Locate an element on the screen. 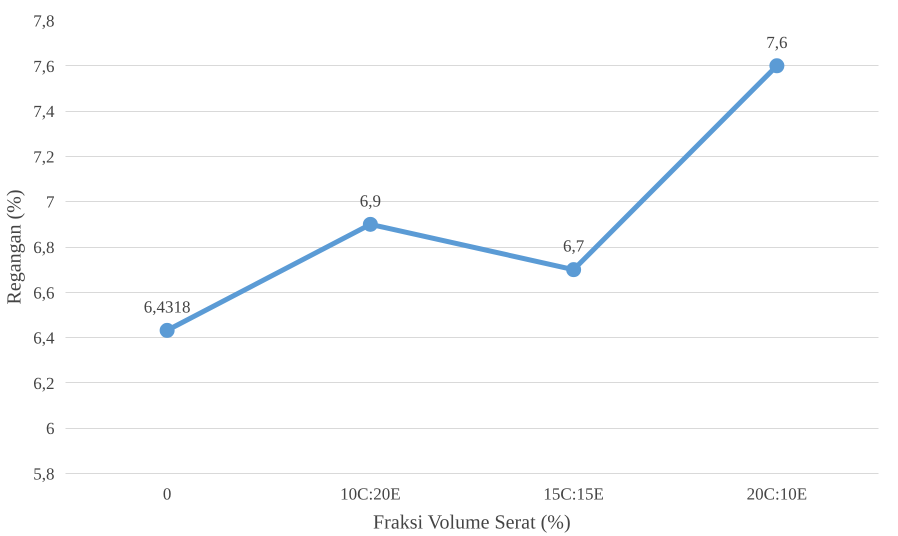 This screenshot has height=536, width=898. y-tick-label: 7,2 is located at coordinates (43, 156).